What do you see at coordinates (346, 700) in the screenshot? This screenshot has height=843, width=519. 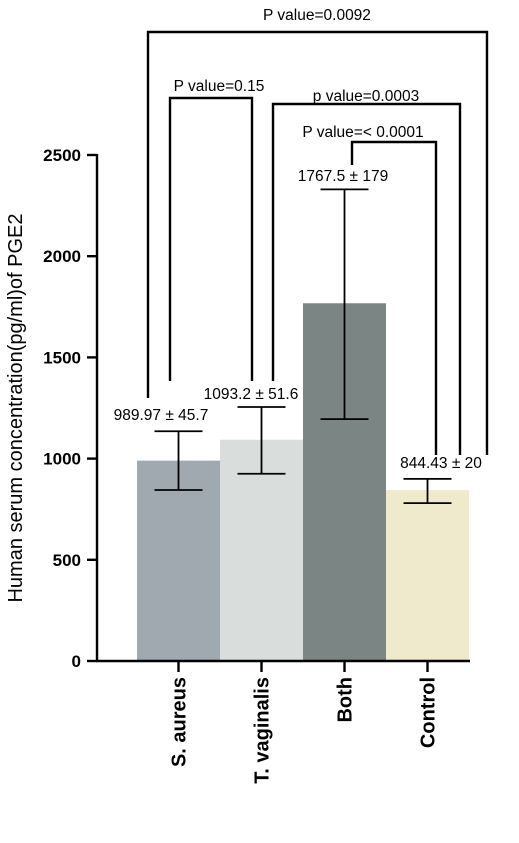 I see `x-tick-label: Both` at bounding box center [346, 700].